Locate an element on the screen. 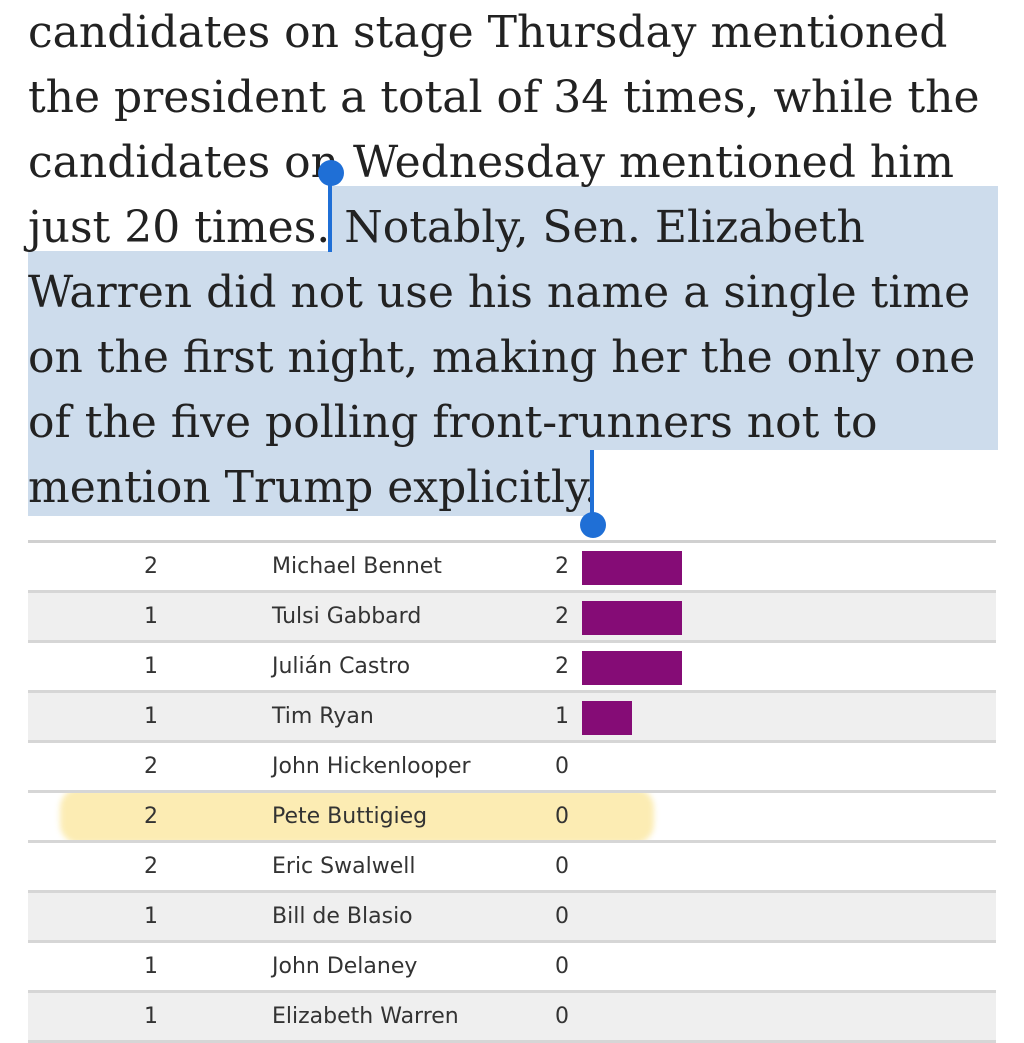 This screenshot has width=1024, height=1043. selected-text-line: mention Trump explicitly. is located at coordinates (313, 487).